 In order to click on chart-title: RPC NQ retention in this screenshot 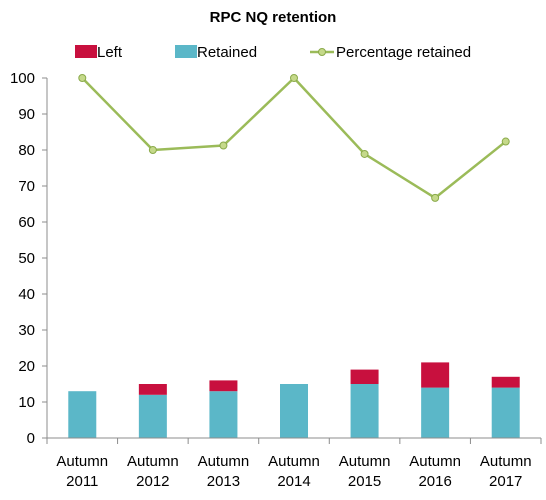, I will do `click(273, 17)`.